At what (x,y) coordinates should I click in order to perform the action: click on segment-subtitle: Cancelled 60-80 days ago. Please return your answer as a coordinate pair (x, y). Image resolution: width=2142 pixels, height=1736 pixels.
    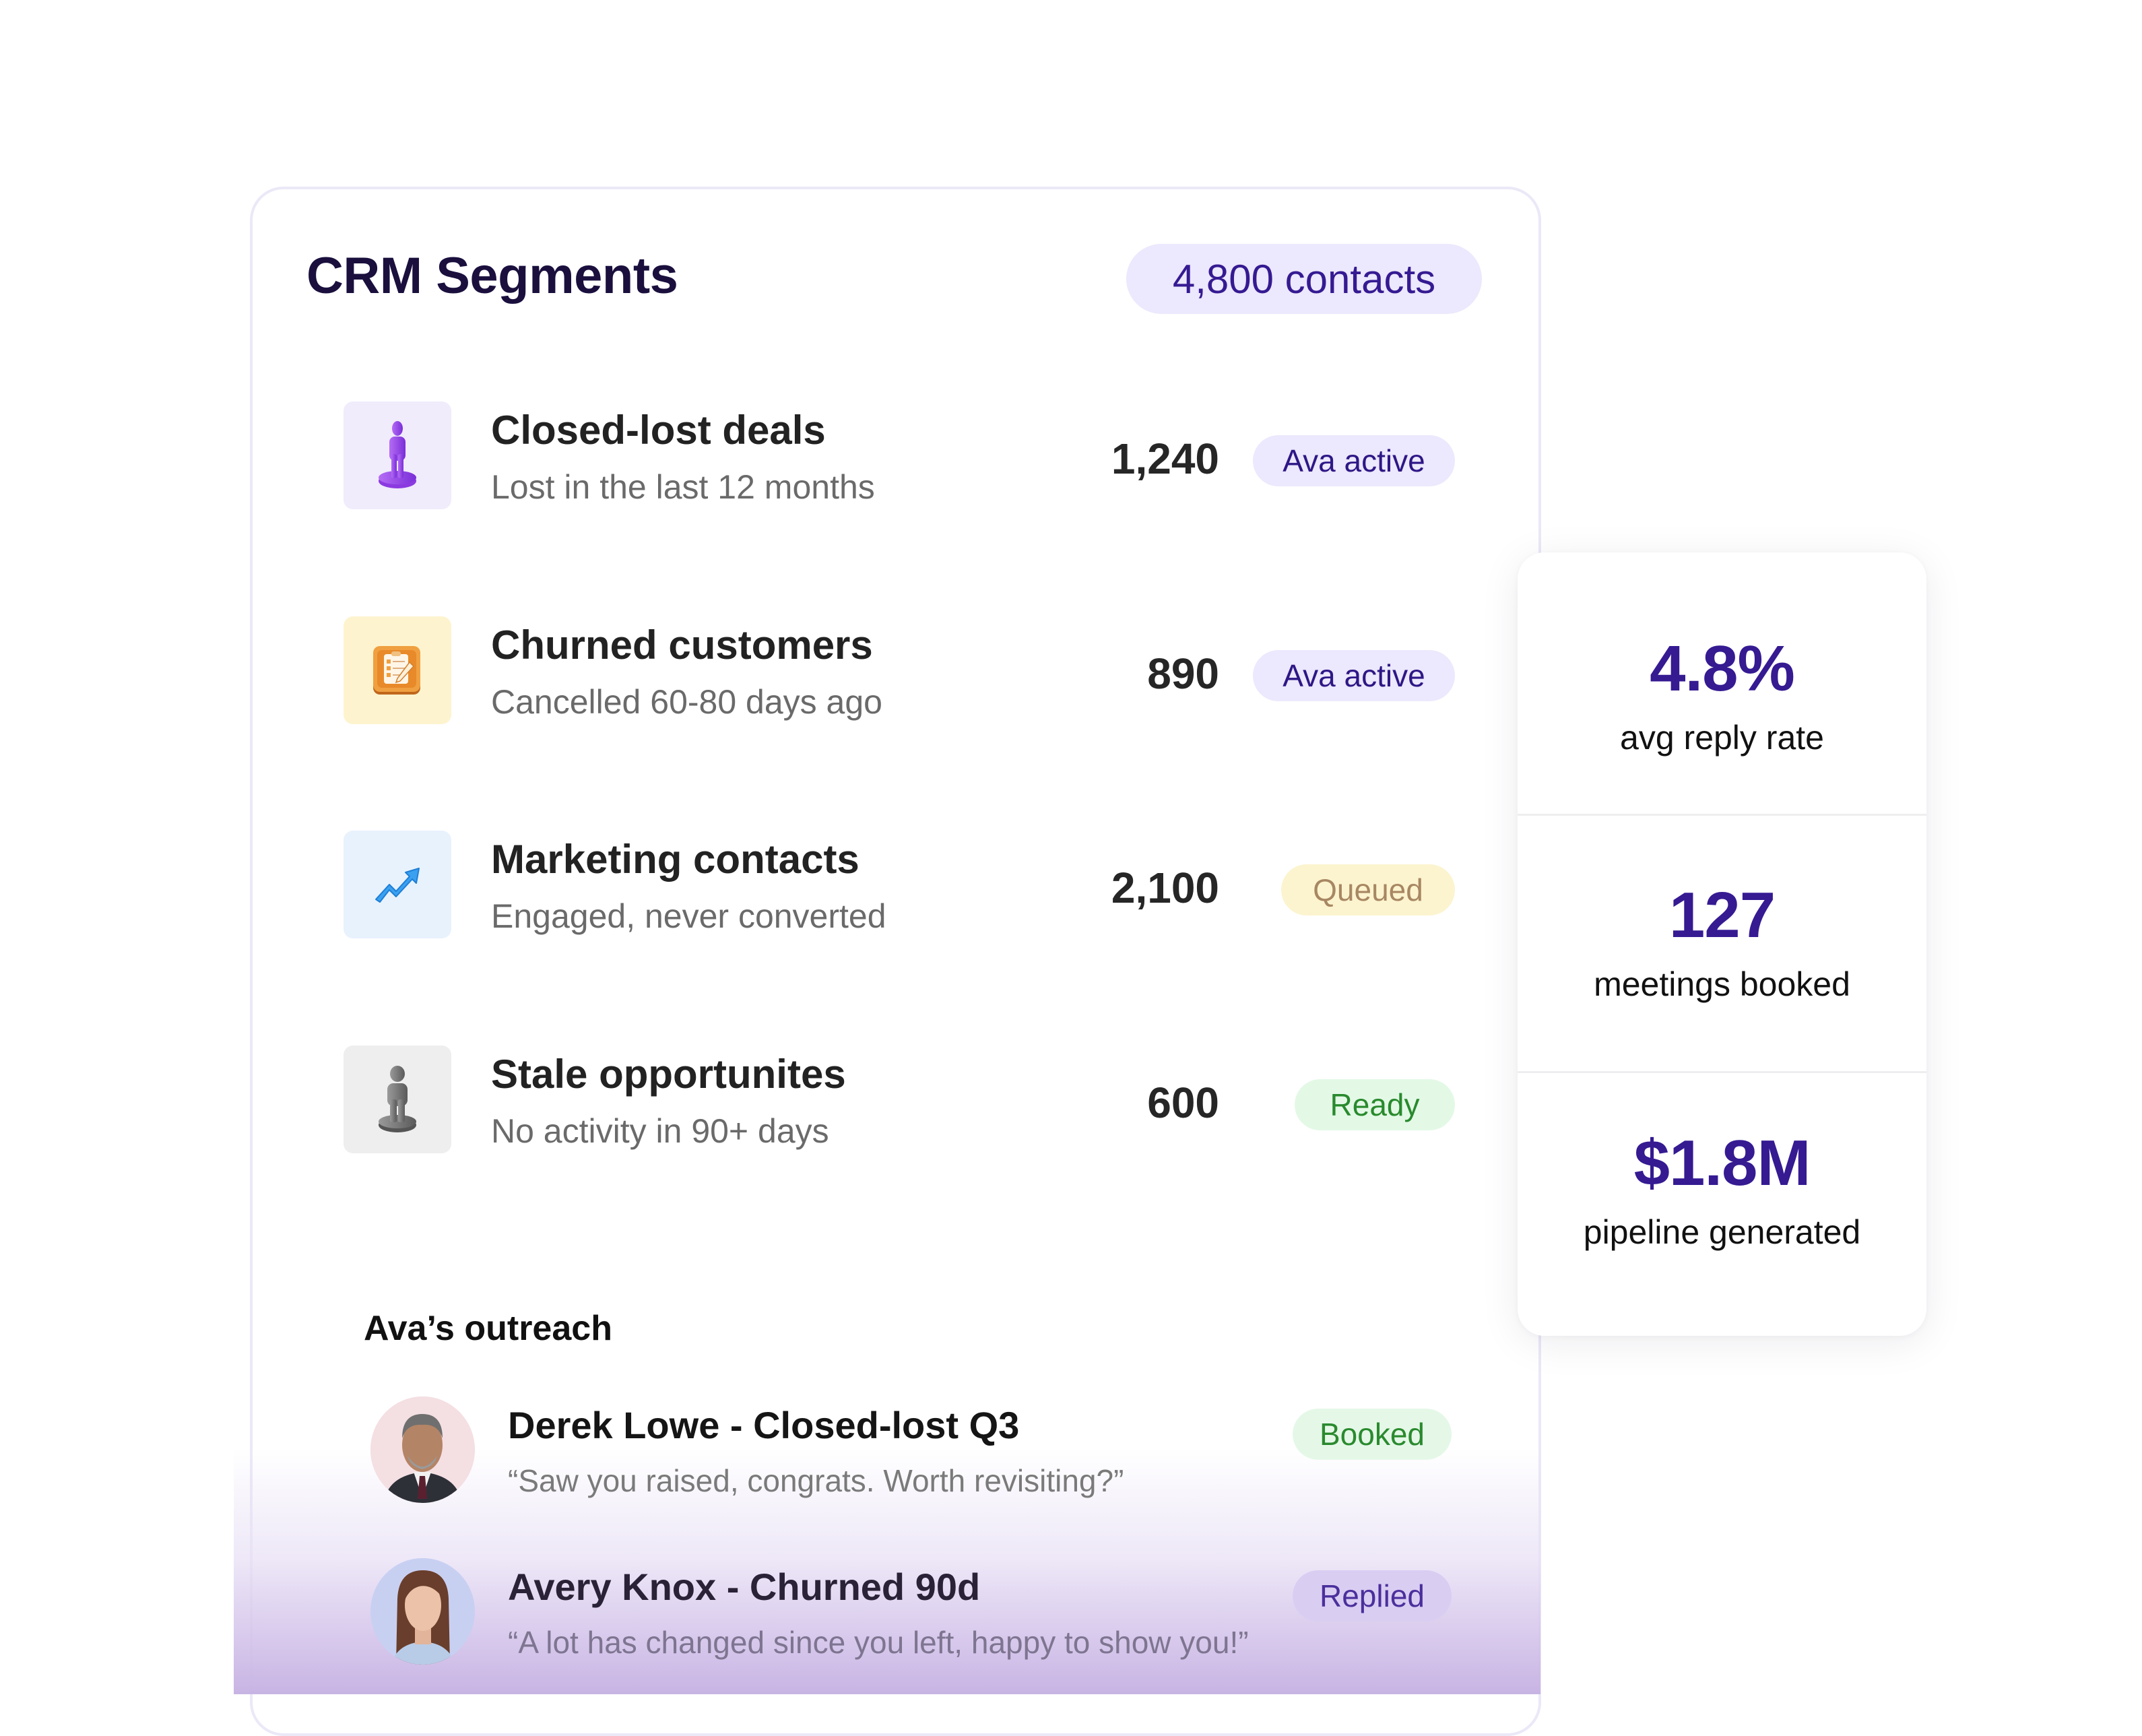
    Looking at the image, I should click on (686, 702).